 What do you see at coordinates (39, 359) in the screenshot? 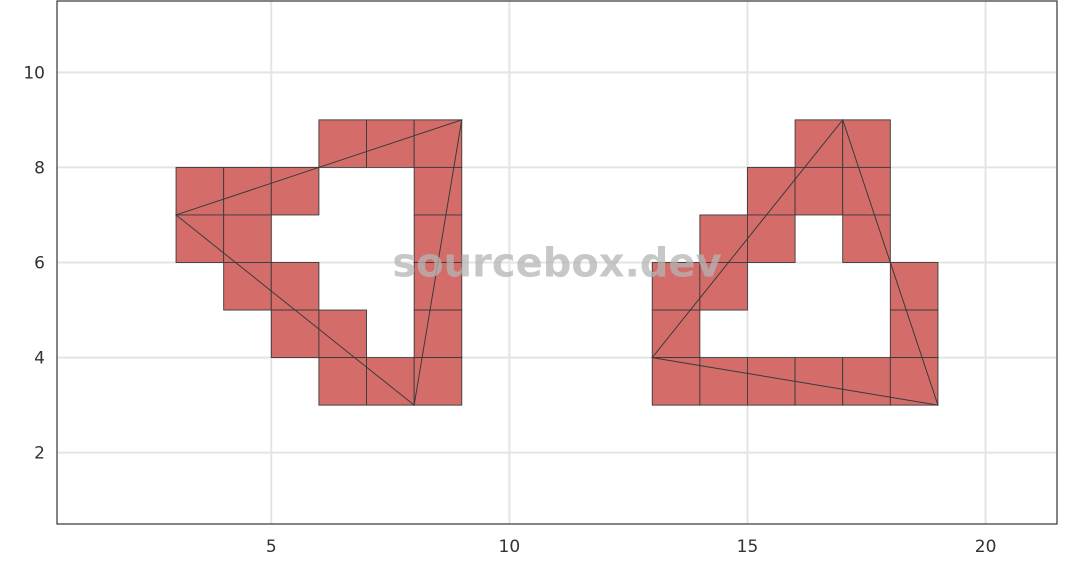
I see `y-tick-label: 4` at bounding box center [39, 359].